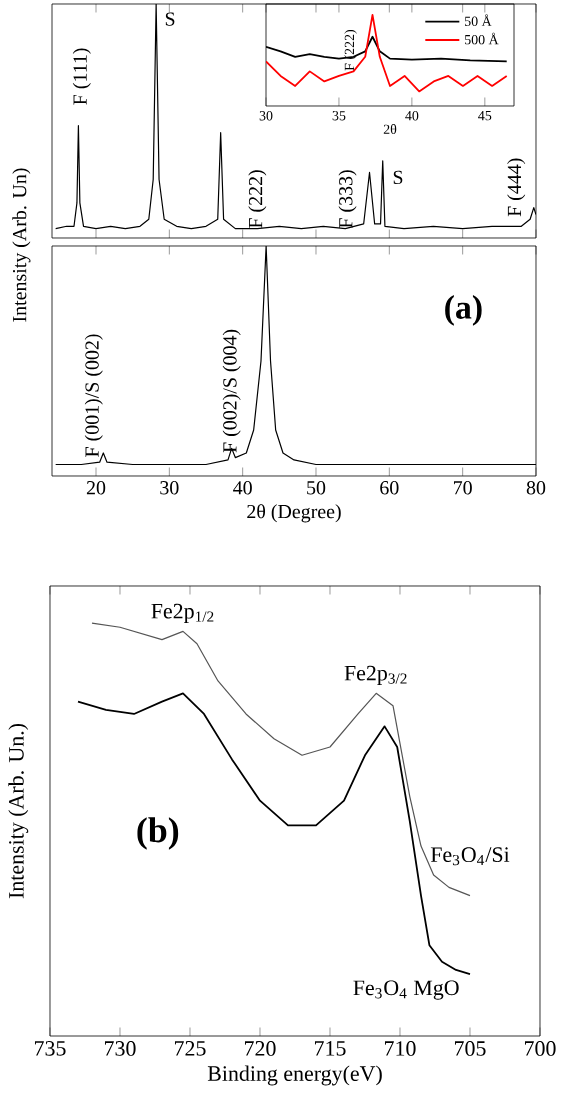 The image size is (564, 1112). What do you see at coordinates (470, 856) in the screenshot?
I see `series-label: Fe$_{3}$O$_{4}$/Si` at bounding box center [470, 856].